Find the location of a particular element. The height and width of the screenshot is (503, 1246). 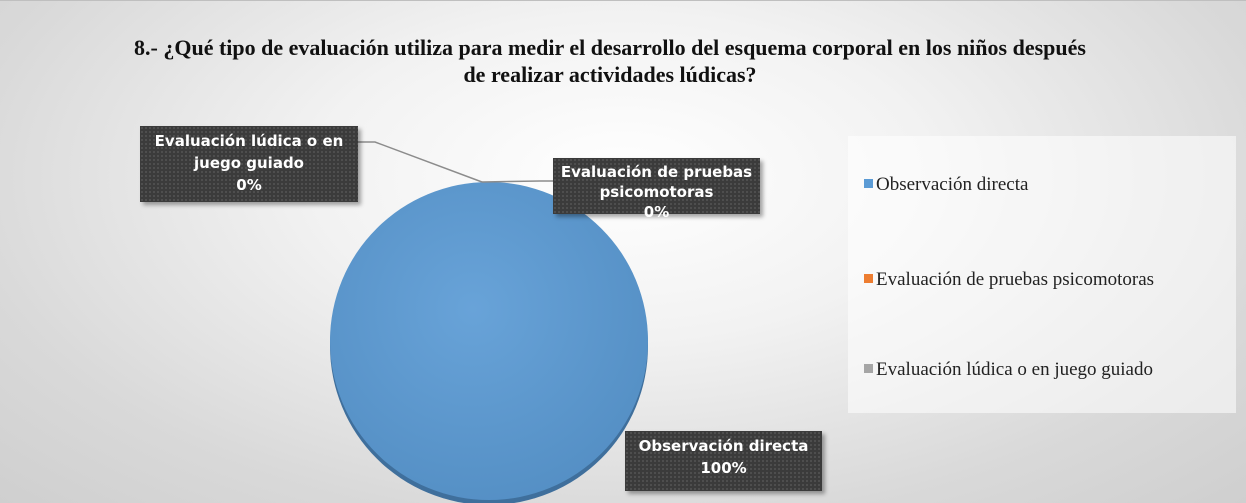

legend-item: Evaluación de pruebas psicomotoras is located at coordinates (1009, 280).